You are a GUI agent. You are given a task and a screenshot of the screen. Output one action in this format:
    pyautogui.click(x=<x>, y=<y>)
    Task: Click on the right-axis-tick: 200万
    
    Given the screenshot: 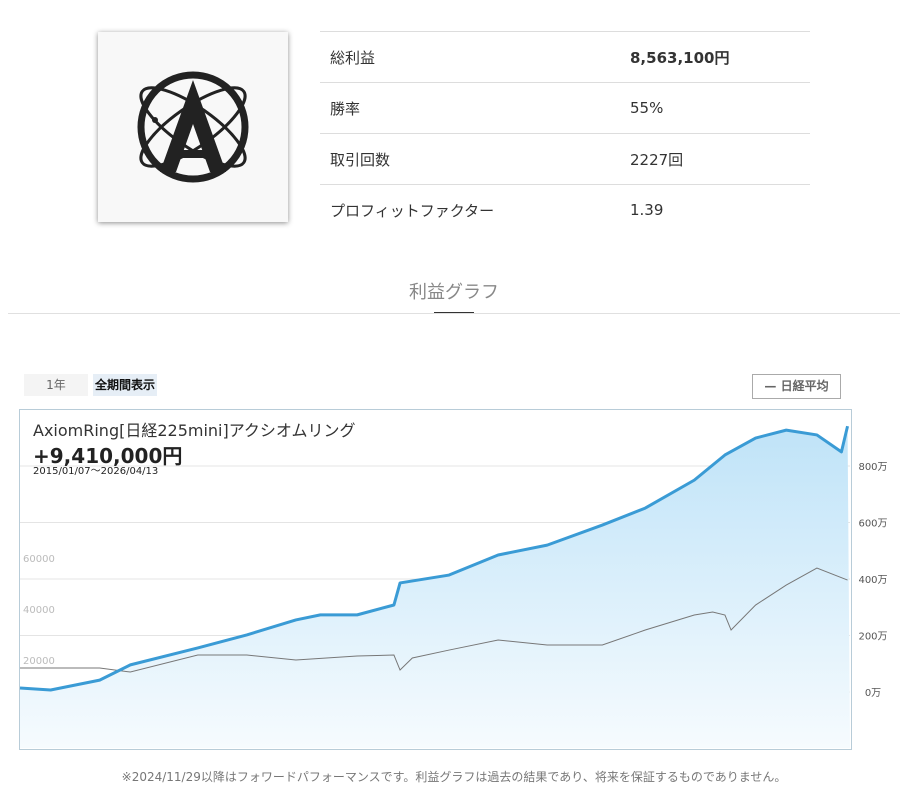 What is the action you would take?
    pyautogui.click(x=872, y=637)
    